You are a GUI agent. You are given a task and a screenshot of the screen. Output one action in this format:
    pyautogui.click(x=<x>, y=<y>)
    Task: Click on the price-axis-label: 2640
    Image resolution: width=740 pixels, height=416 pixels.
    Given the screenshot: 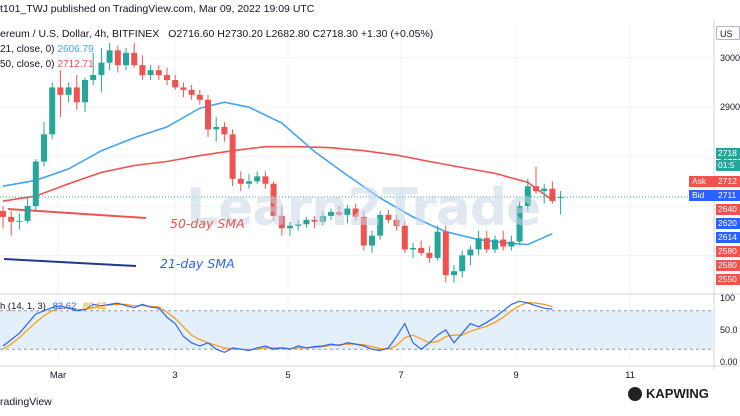 What is the action you would take?
    pyautogui.click(x=728, y=209)
    